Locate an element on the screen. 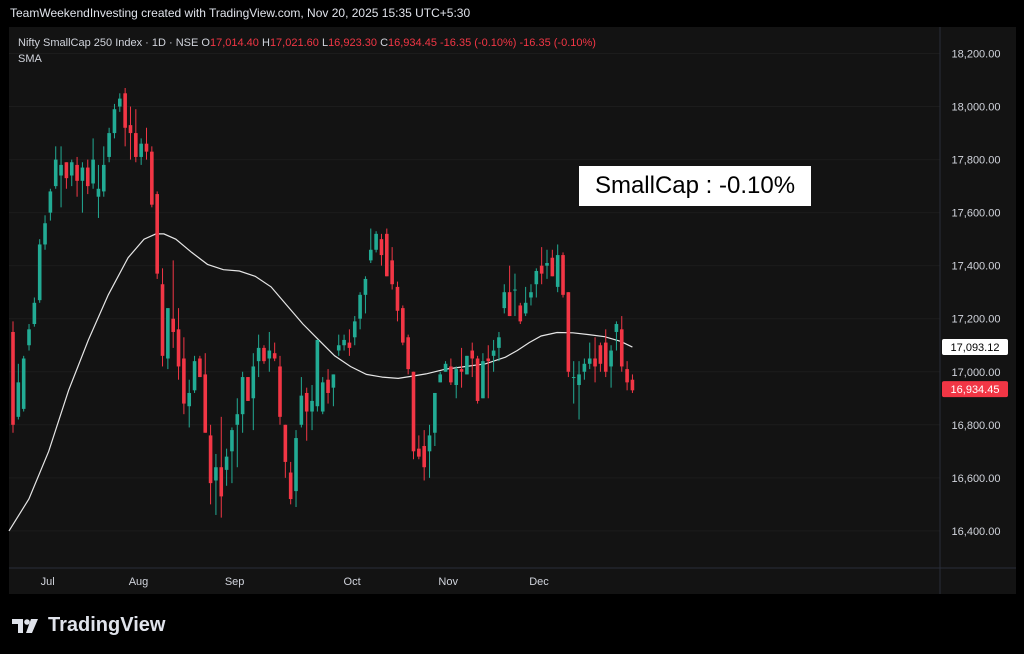  last-close-label-text: 16,934.45 is located at coordinates (975, 390).